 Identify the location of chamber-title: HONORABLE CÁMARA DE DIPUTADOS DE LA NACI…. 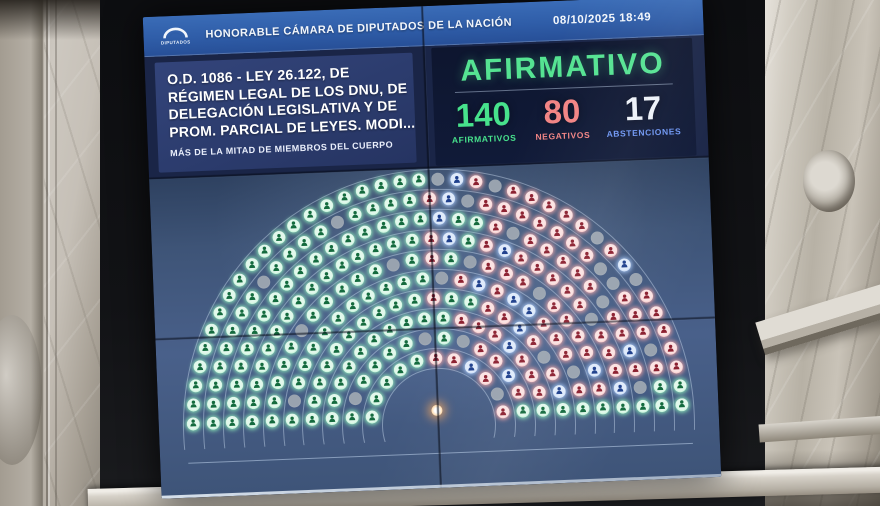
(359, 28).